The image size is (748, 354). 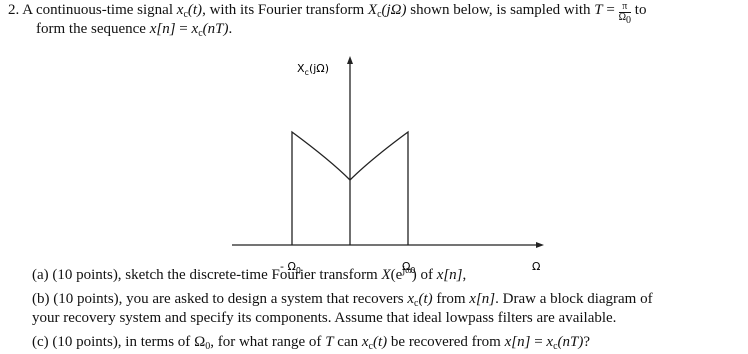 I want to click on y-axis-label: Xc(jΩ), so click(x=313, y=69).